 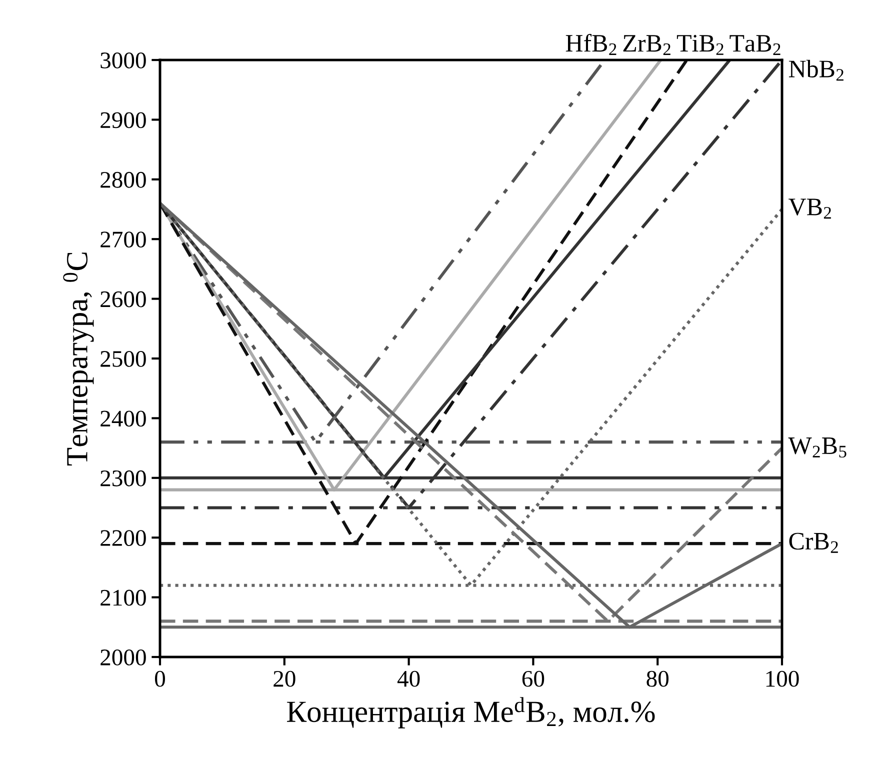 What do you see at coordinates (700, 44) in the screenshot?
I see `series-label: TiB$_{2}$` at bounding box center [700, 44].